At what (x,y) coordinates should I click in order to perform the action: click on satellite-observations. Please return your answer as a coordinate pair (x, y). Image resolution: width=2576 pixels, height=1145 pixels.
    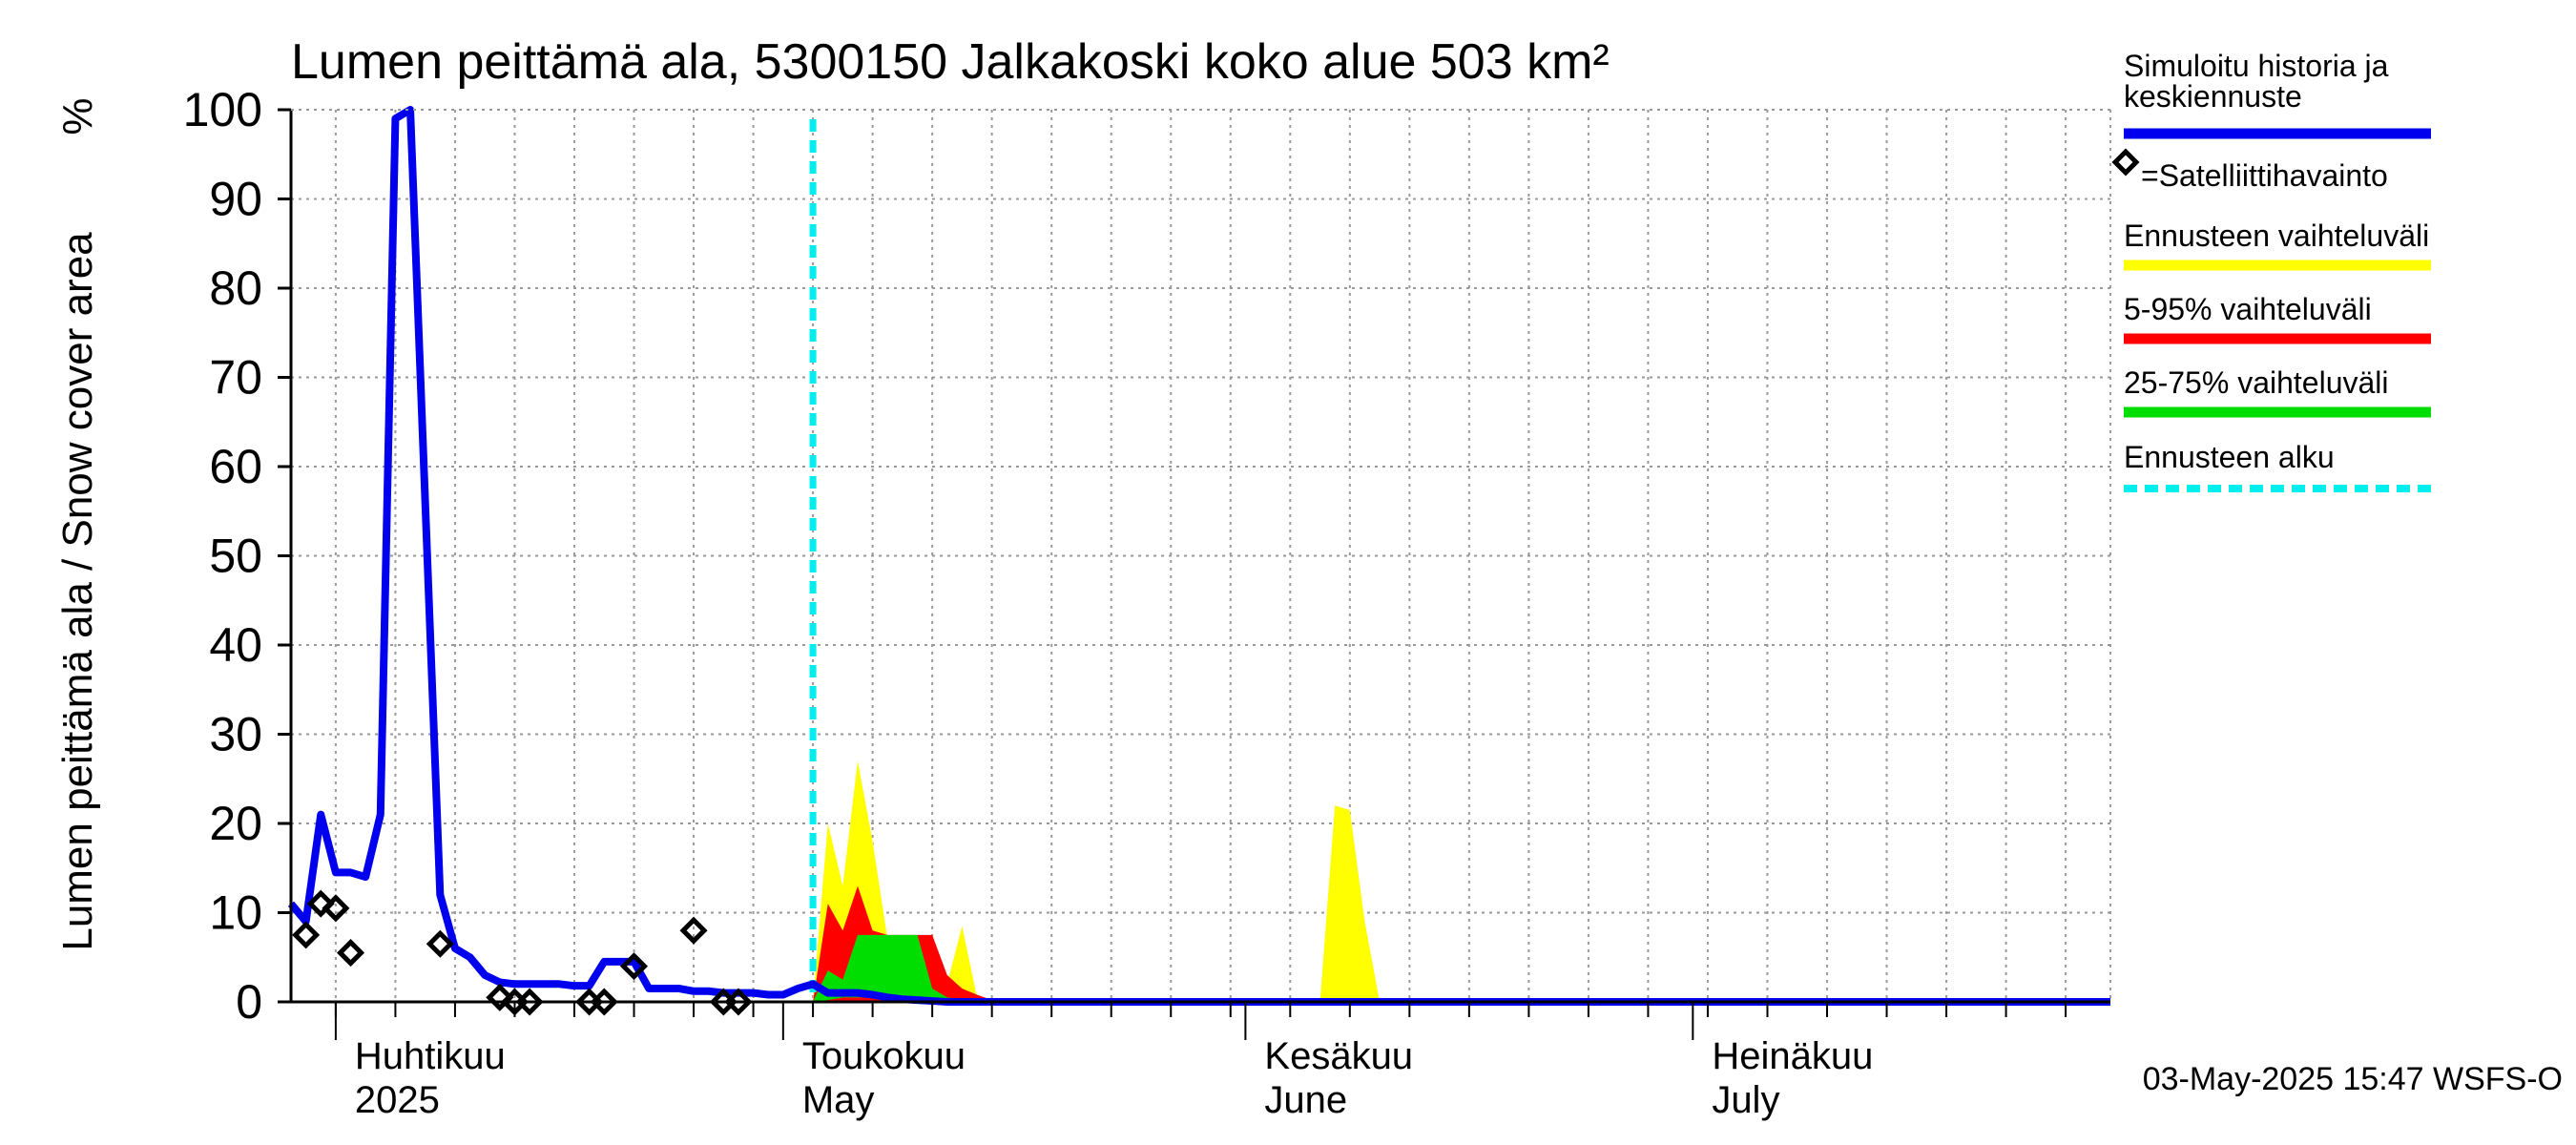
    Looking at the image, I should click on (522, 953).